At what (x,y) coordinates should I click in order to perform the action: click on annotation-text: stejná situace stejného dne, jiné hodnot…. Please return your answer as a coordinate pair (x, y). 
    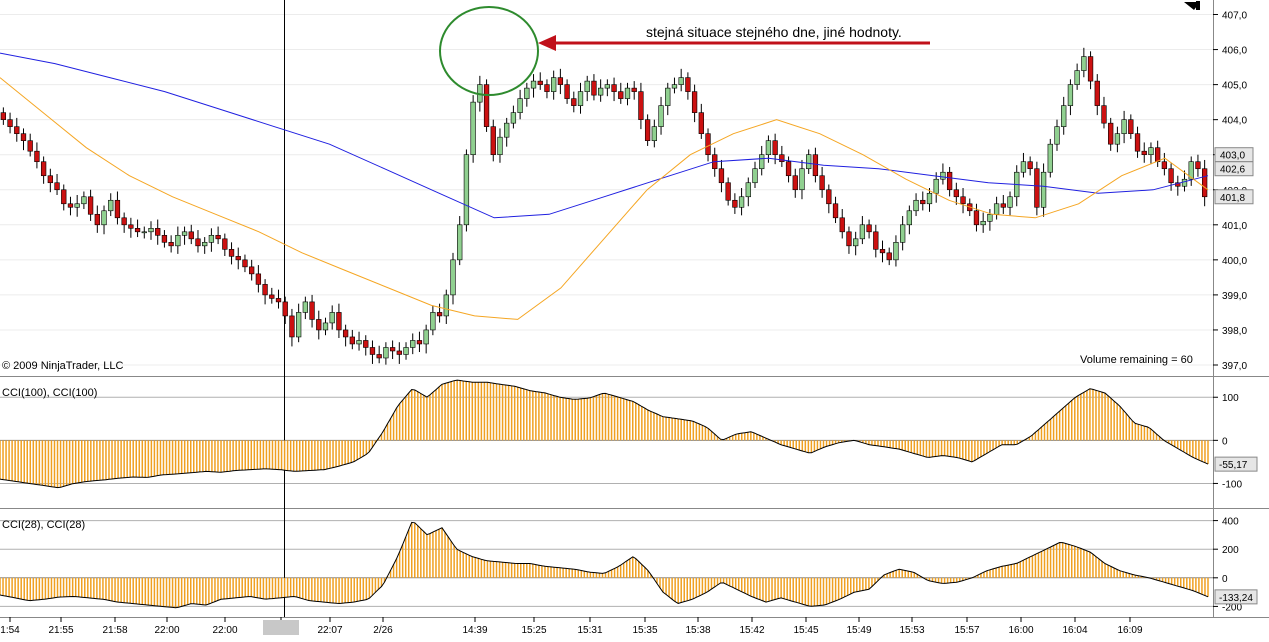
    Looking at the image, I should click on (774, 32).